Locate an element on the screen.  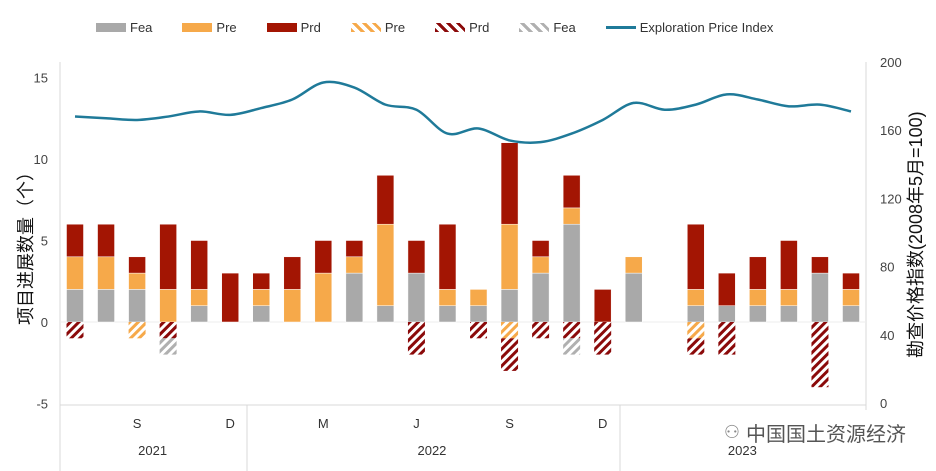
legend-item: Fea is located at coordinates (547, 27).